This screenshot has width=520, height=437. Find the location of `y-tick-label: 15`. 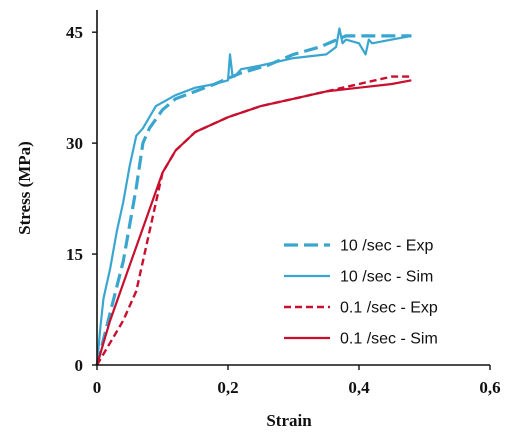

y-tick-label: 15 is located at coordinates (74, 254).